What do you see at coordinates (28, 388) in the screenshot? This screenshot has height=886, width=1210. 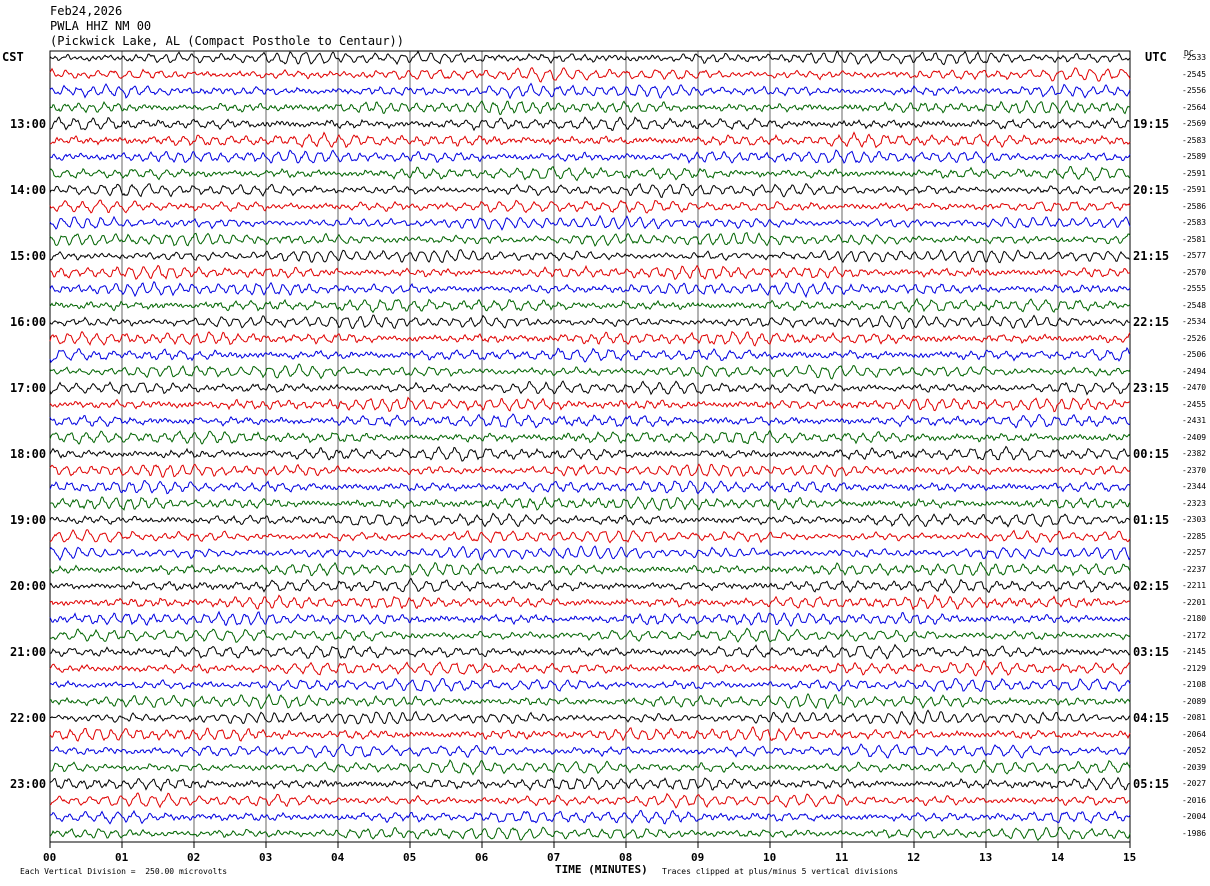 I see `left-hour-label: 17:00` at bounding box center [28, 388].